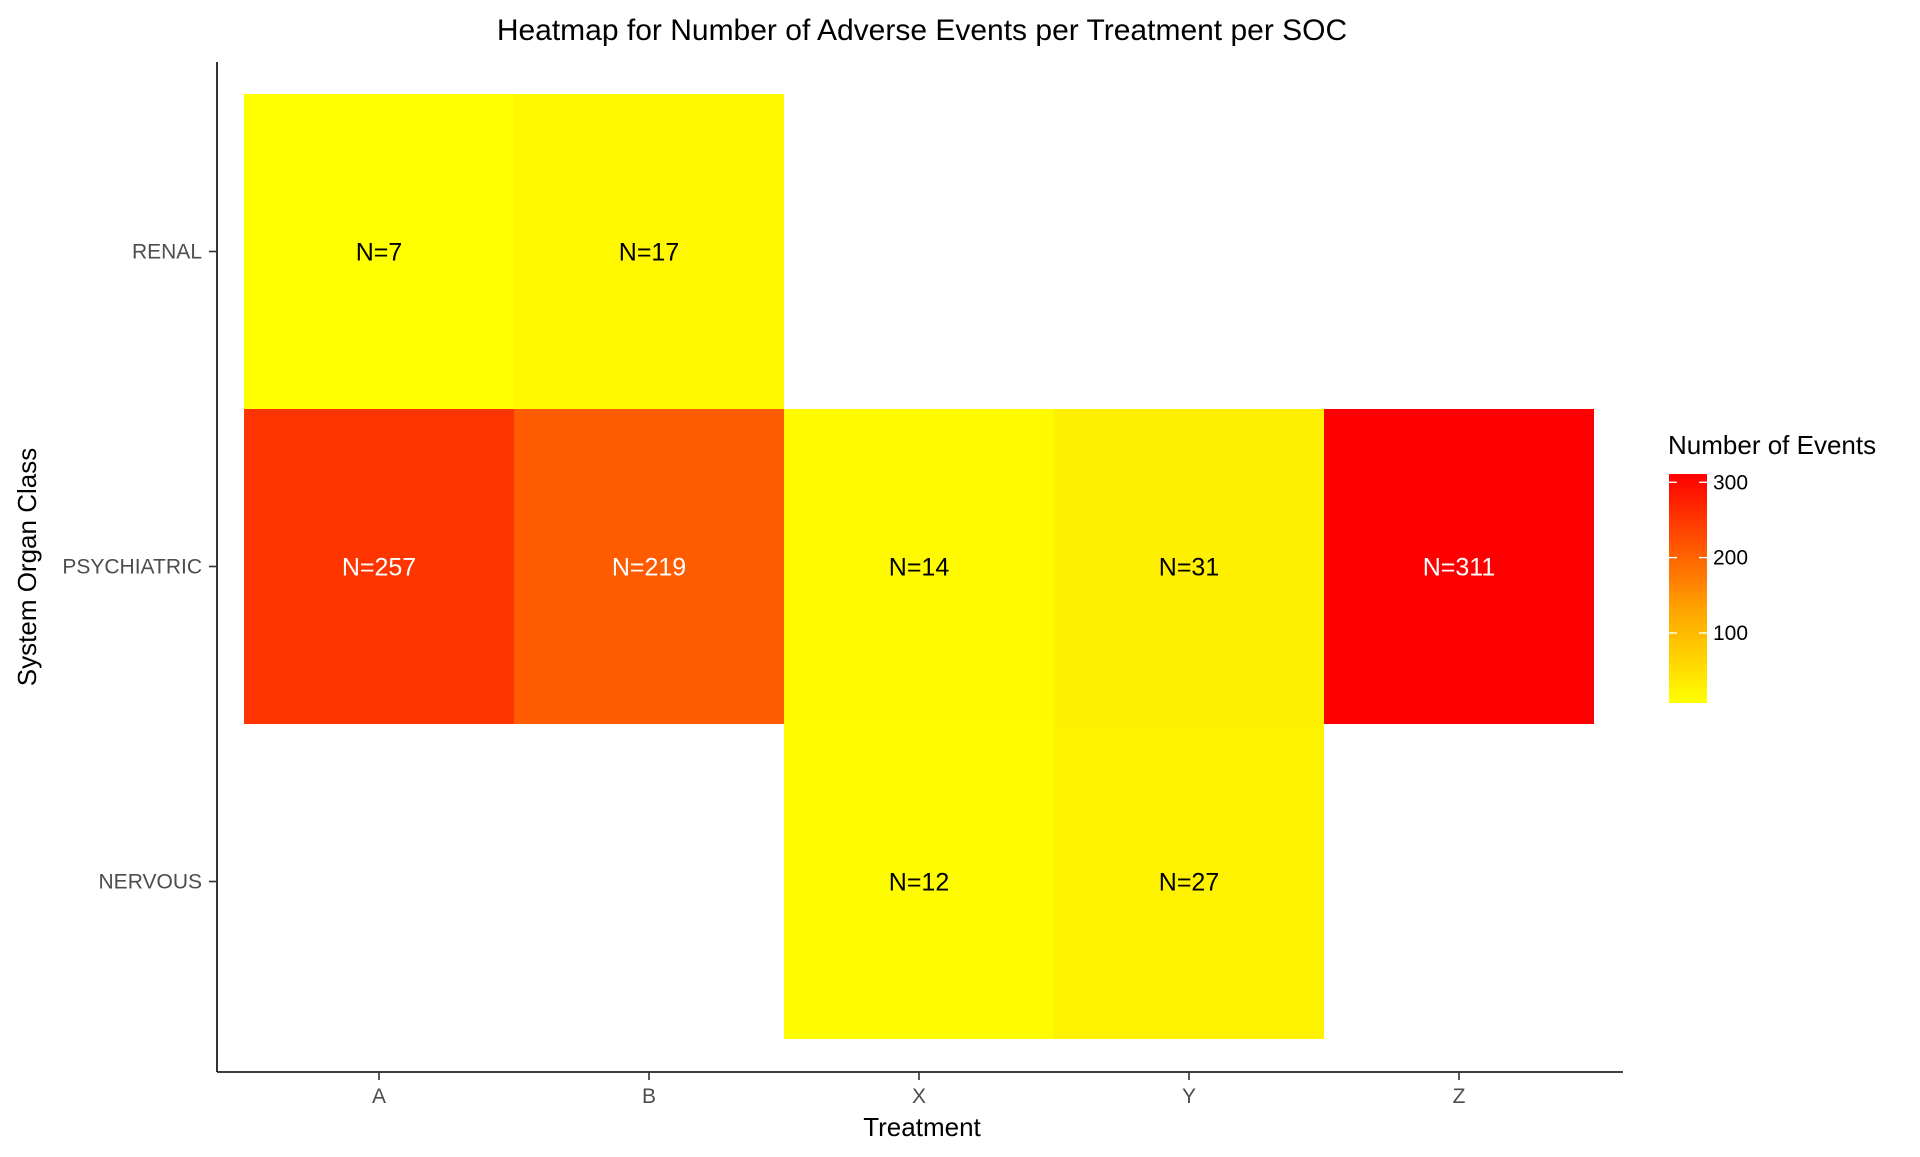  Describe the element at coordinates (1730, 633) in the screenshot. I see `legend-tick-label: 100` at that location.